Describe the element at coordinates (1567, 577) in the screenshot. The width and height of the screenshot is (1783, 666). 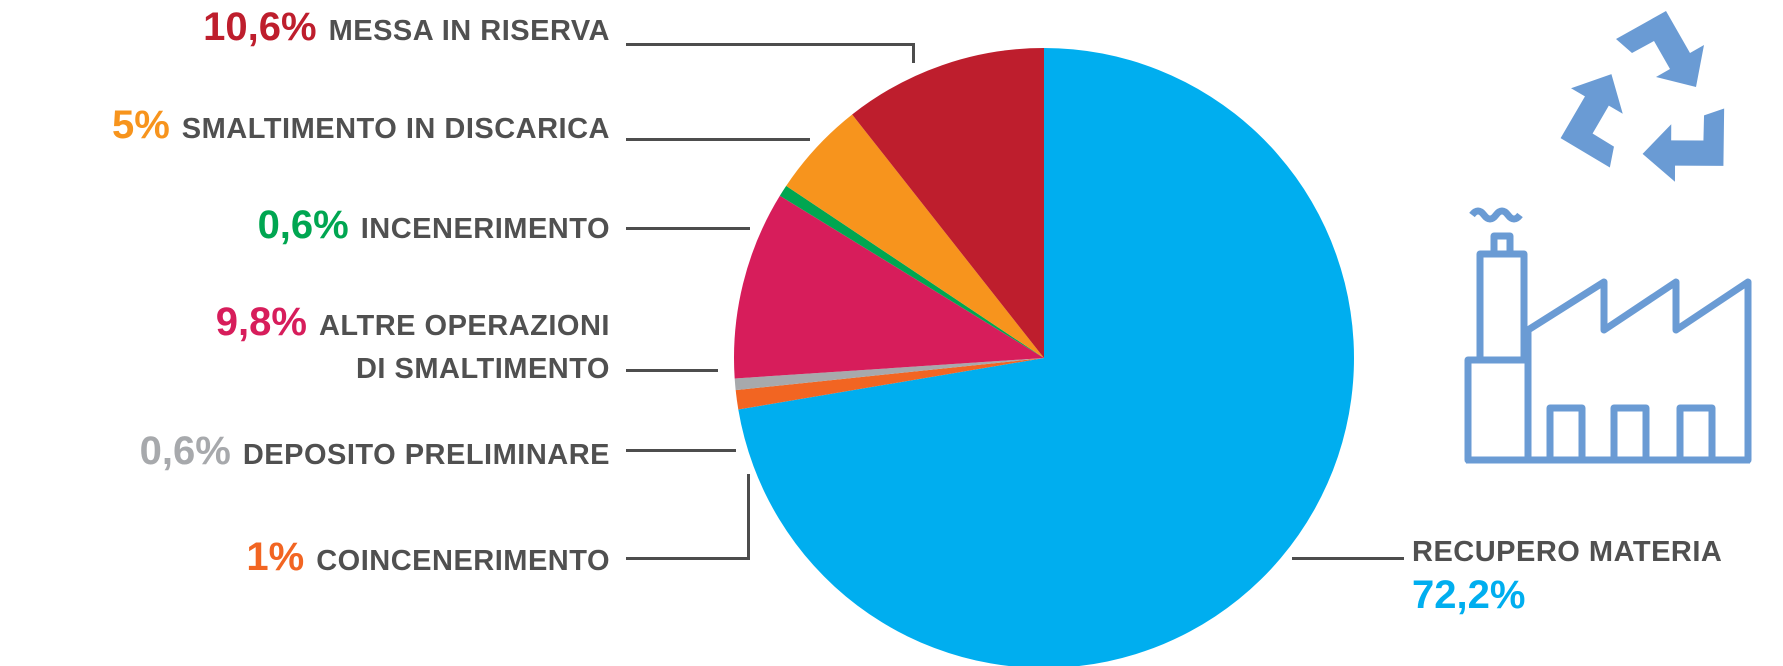
I see `label-recupero-materia: RECUPERO MATERIA 72,2%` at that location.